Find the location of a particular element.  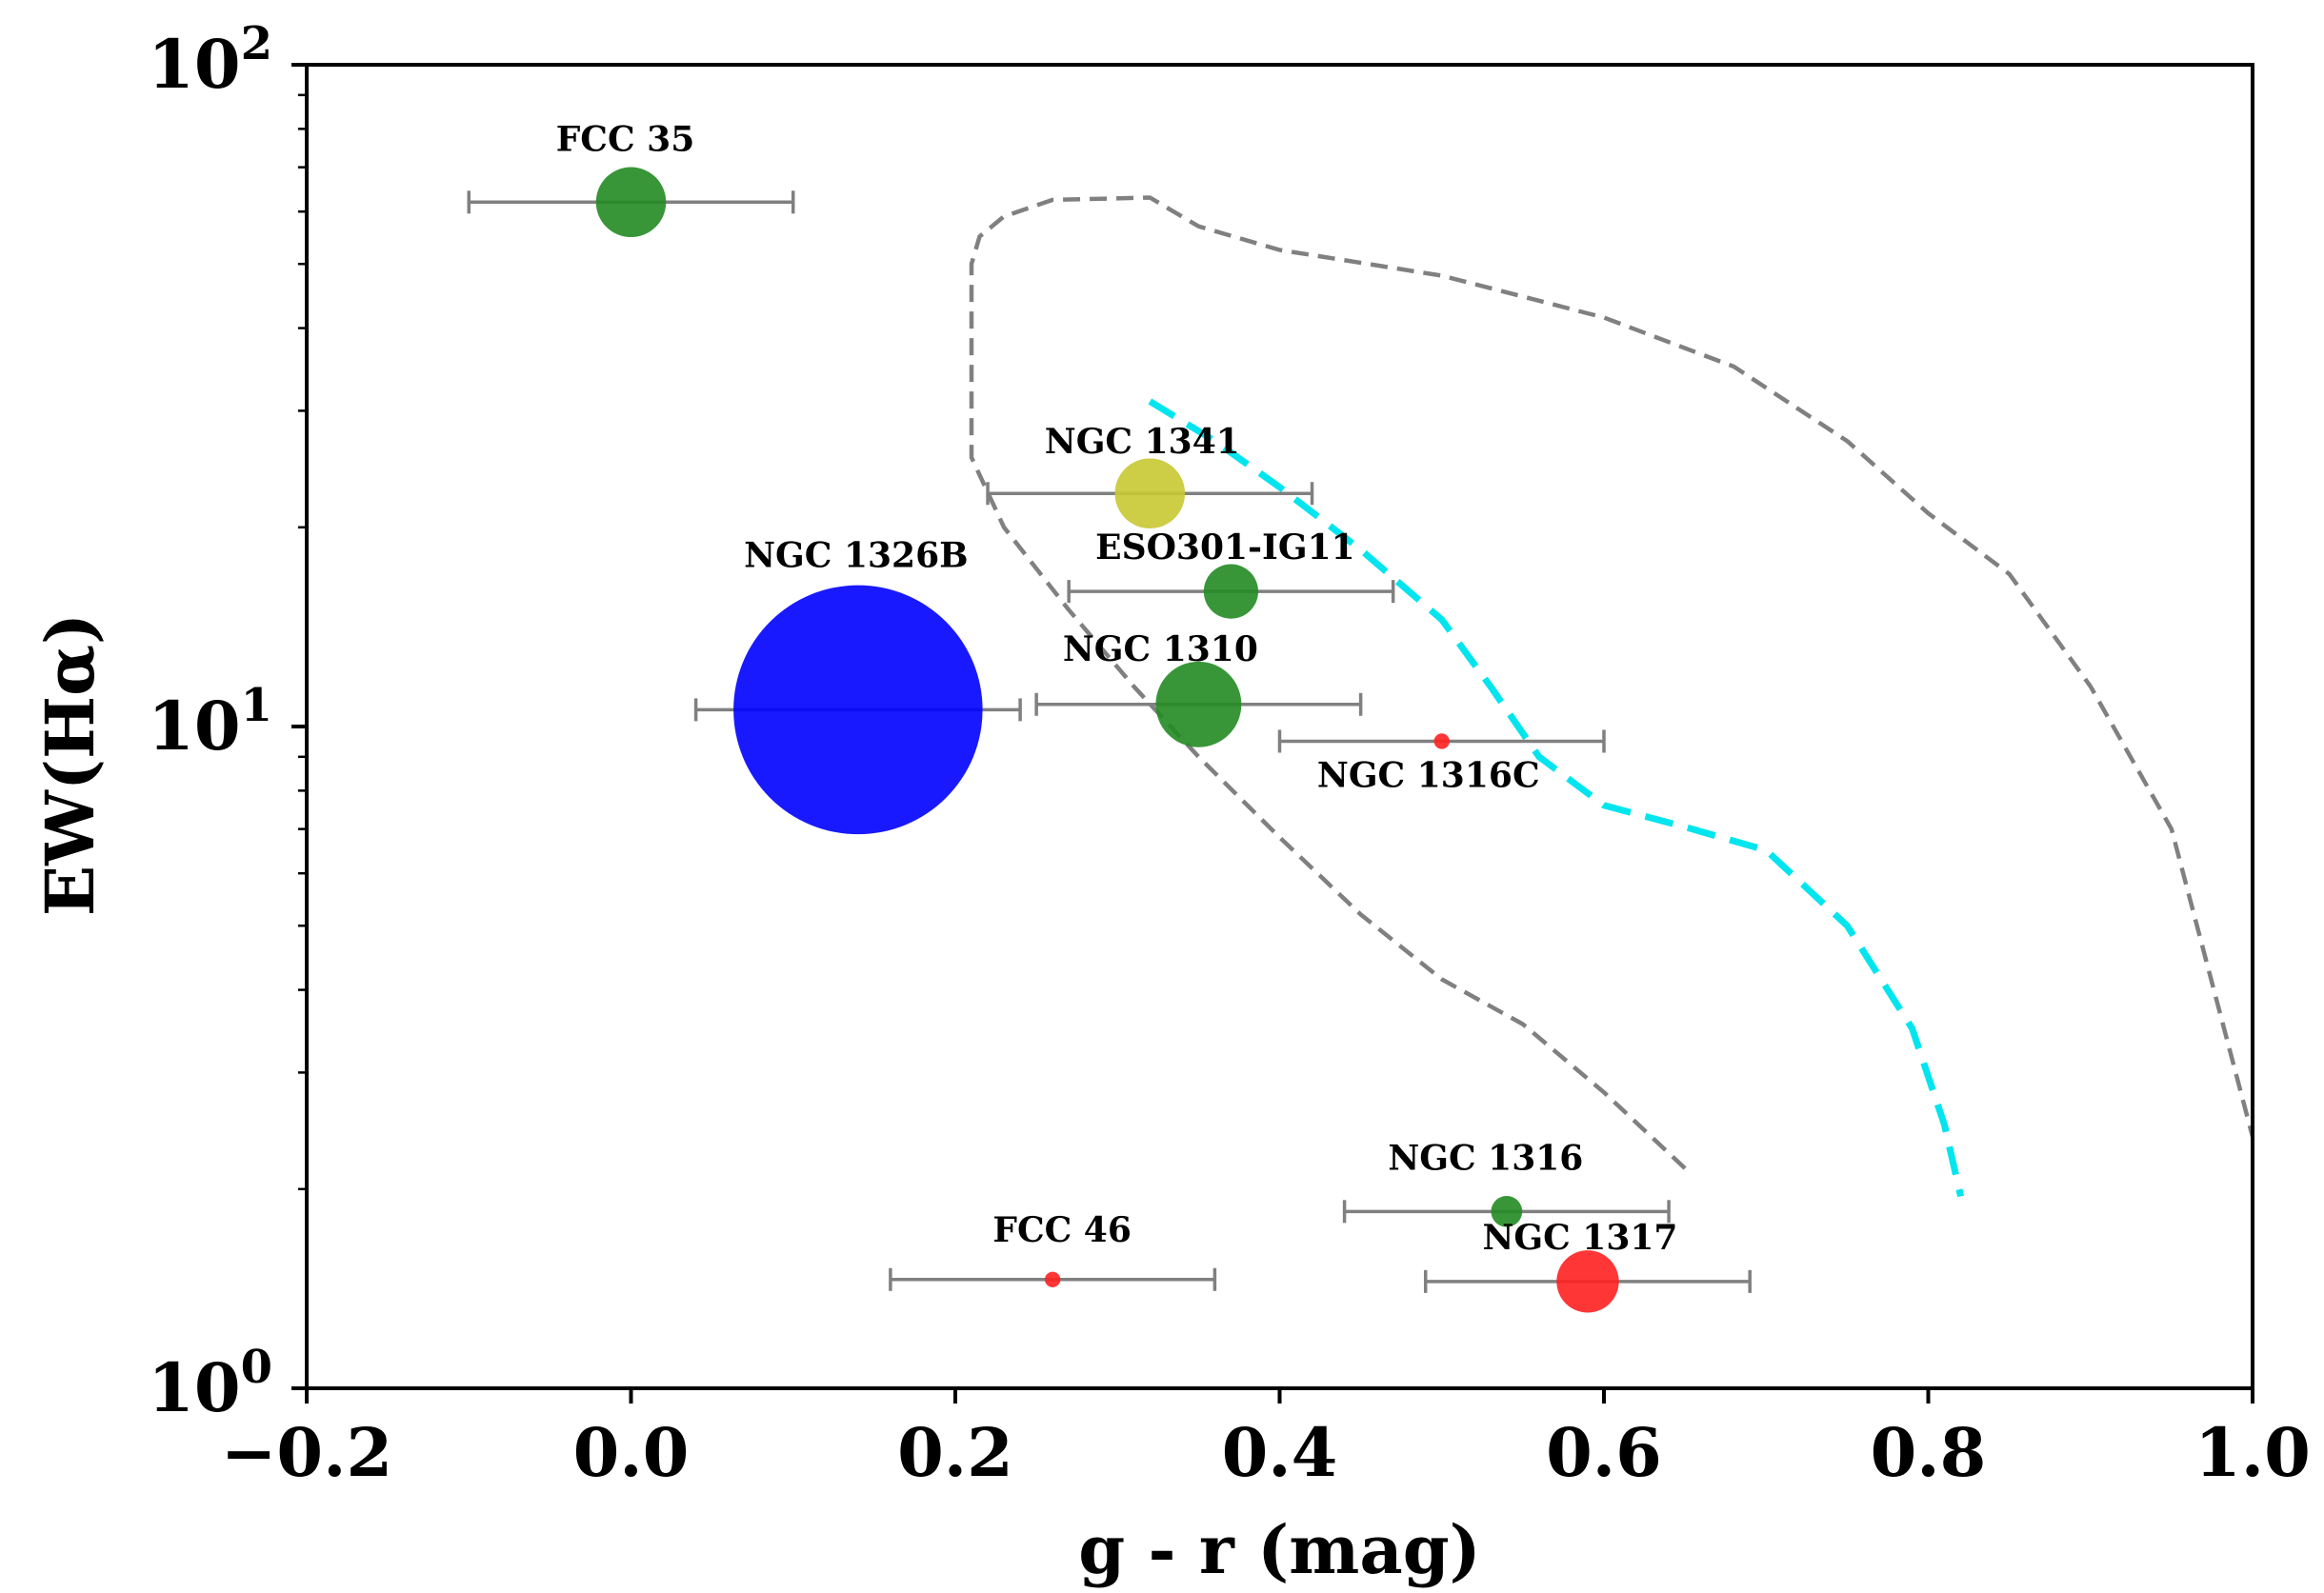

point-label: NGC 1341 is located at coordinates (1142, 442).